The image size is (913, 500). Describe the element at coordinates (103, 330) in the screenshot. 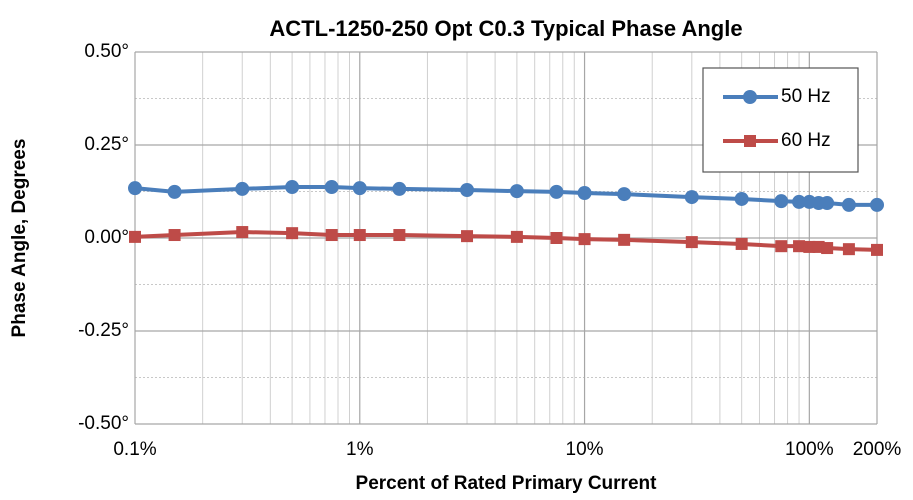

I see `y-tick-label: -0.25°` at that location.